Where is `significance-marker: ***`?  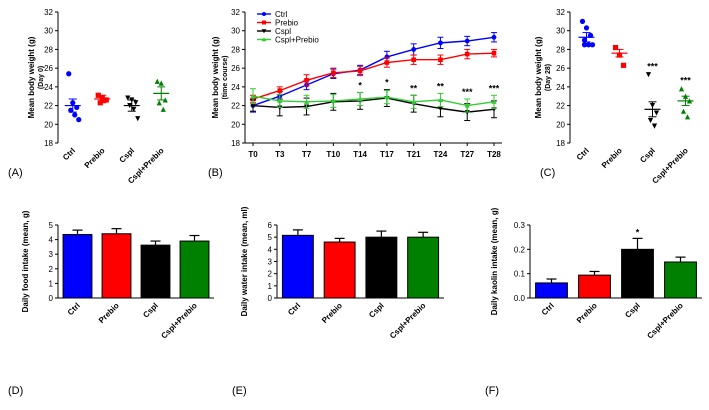 significance-marker: *** is located at coordinates (652, 67).